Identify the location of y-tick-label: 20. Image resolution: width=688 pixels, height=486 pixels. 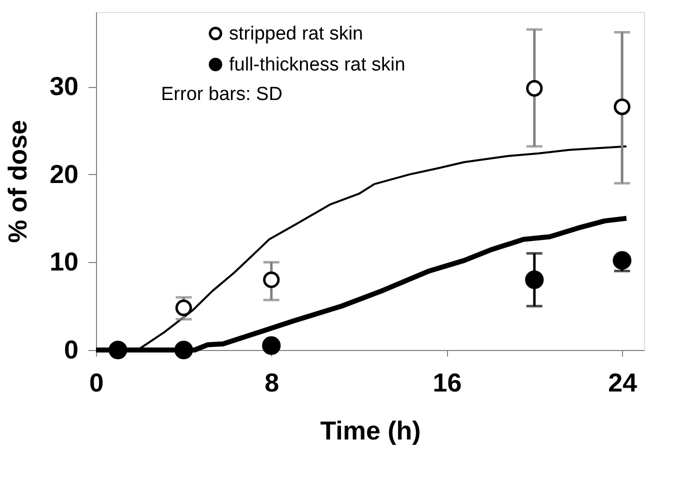
(64, 173).